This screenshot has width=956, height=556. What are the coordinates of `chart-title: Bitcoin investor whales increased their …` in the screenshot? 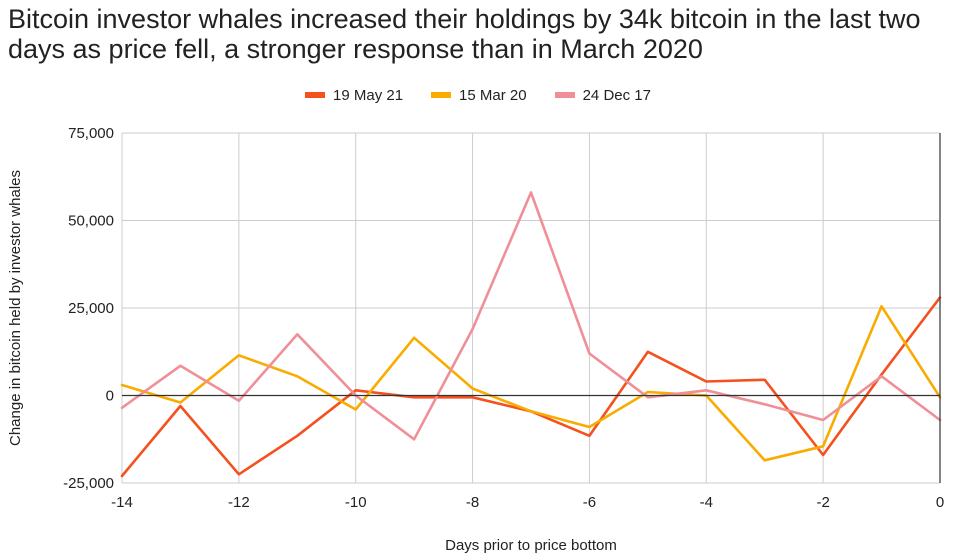 It's located at (464, 34).